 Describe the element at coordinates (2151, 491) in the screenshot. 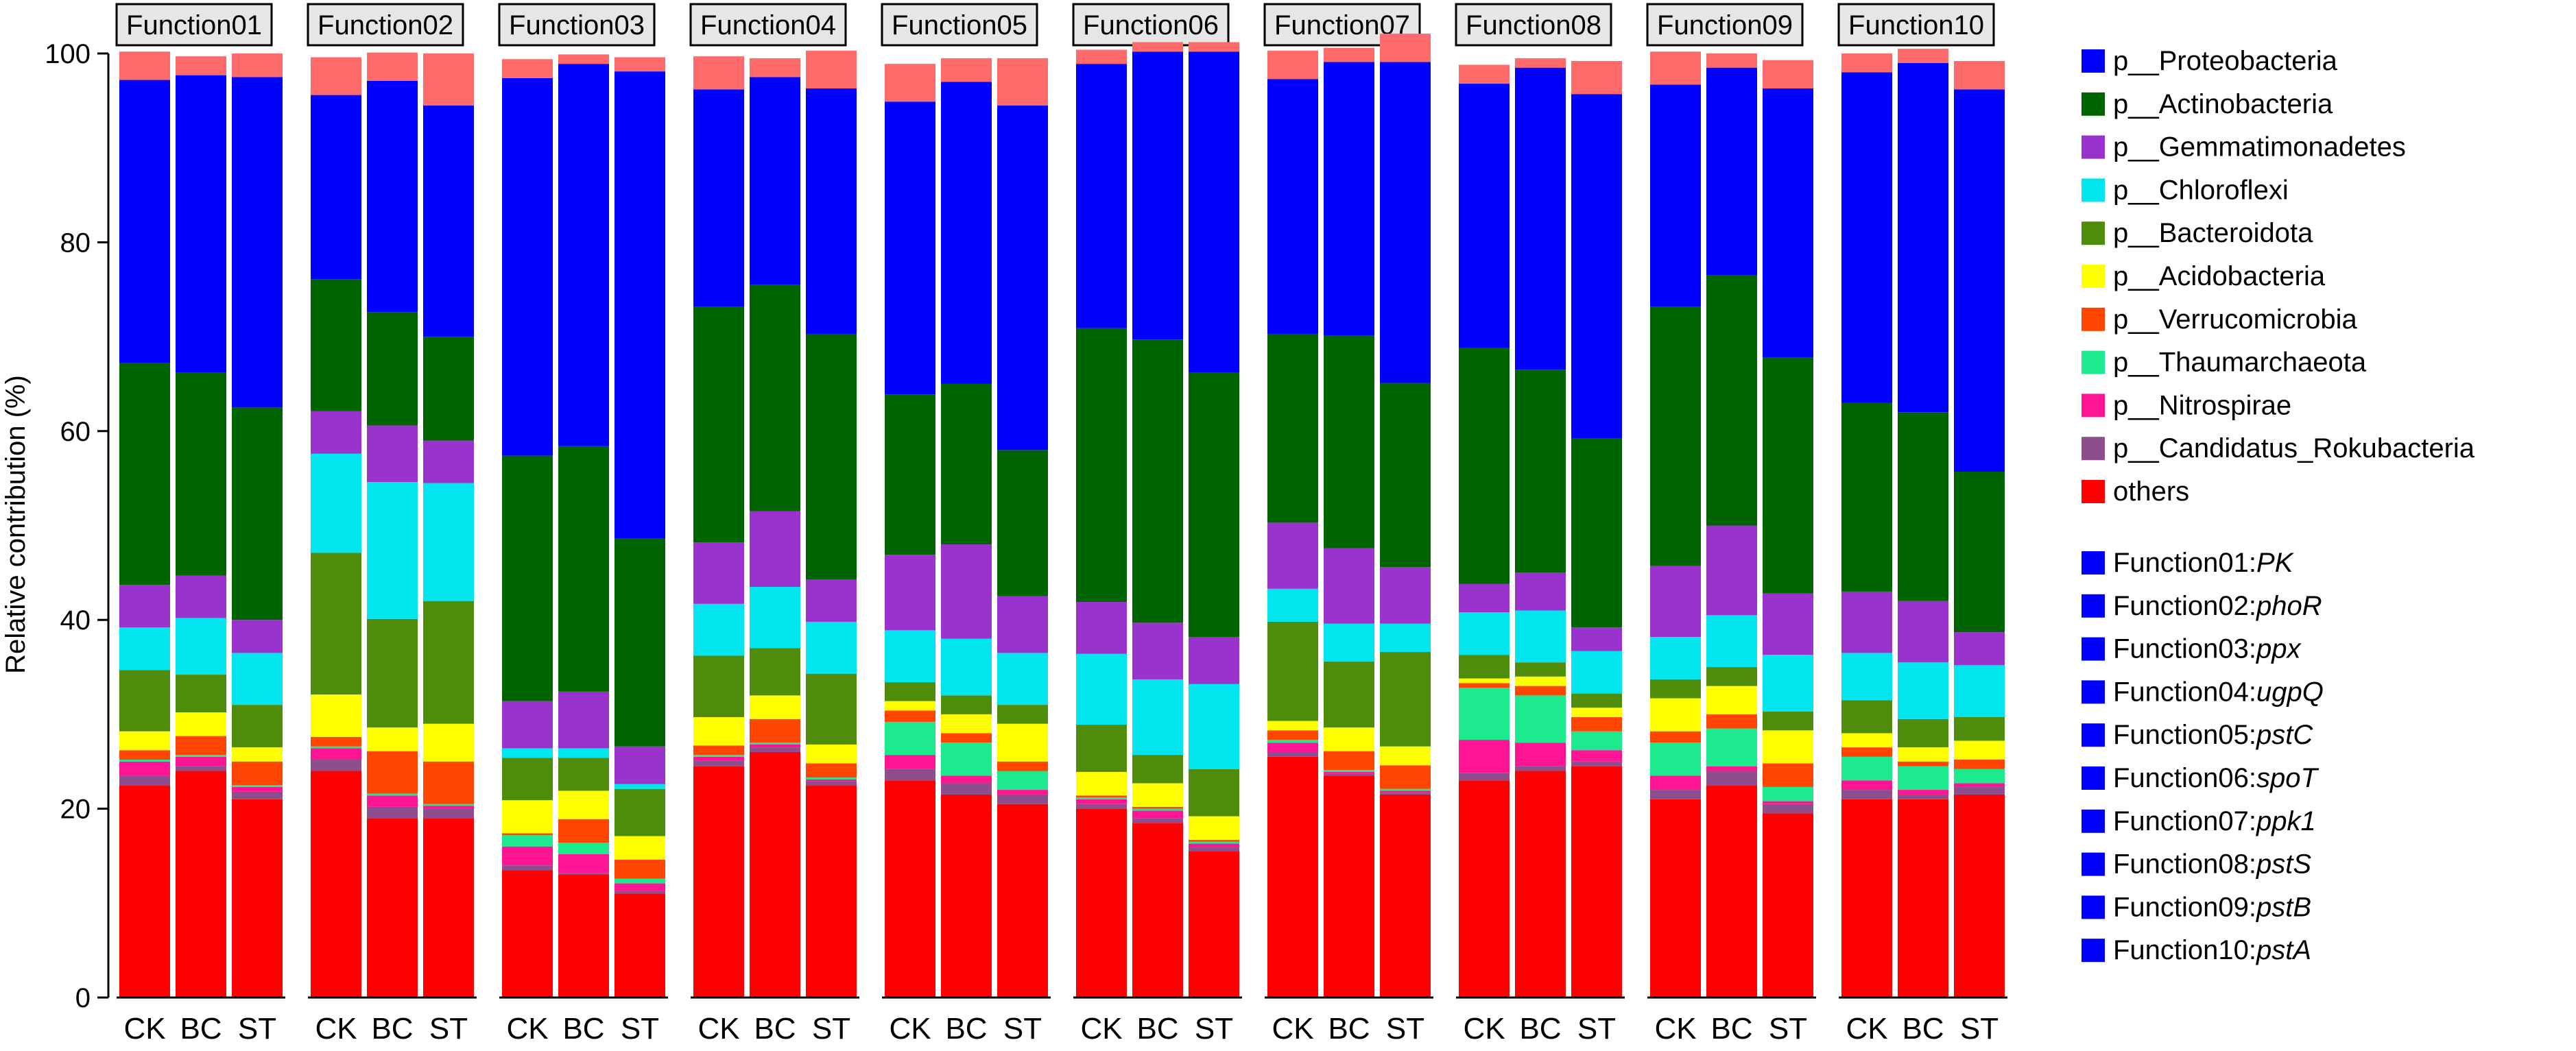

I see `legend-taxon-label: others` at that location.